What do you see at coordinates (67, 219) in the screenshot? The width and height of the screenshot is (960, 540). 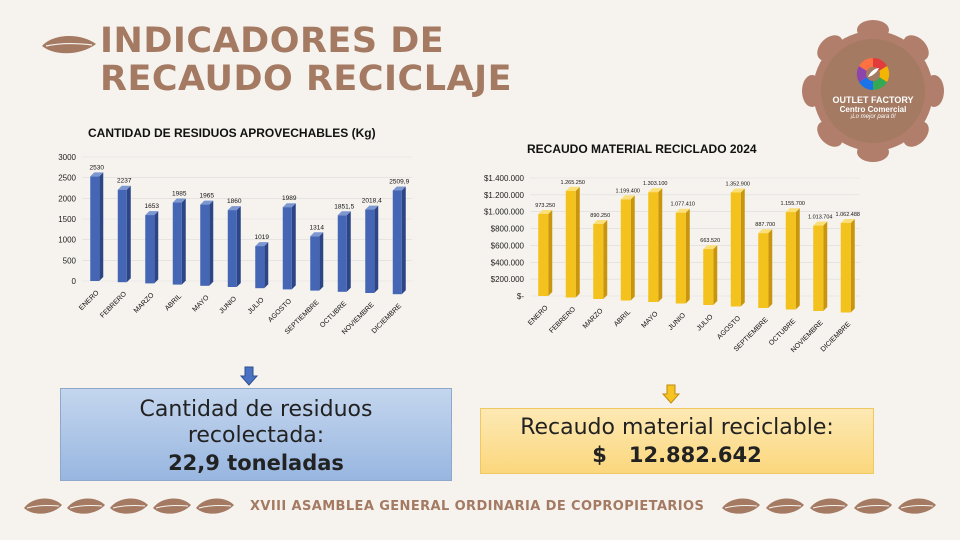 I see `y-tick-label: 1500` at bounding box center [67, 219].